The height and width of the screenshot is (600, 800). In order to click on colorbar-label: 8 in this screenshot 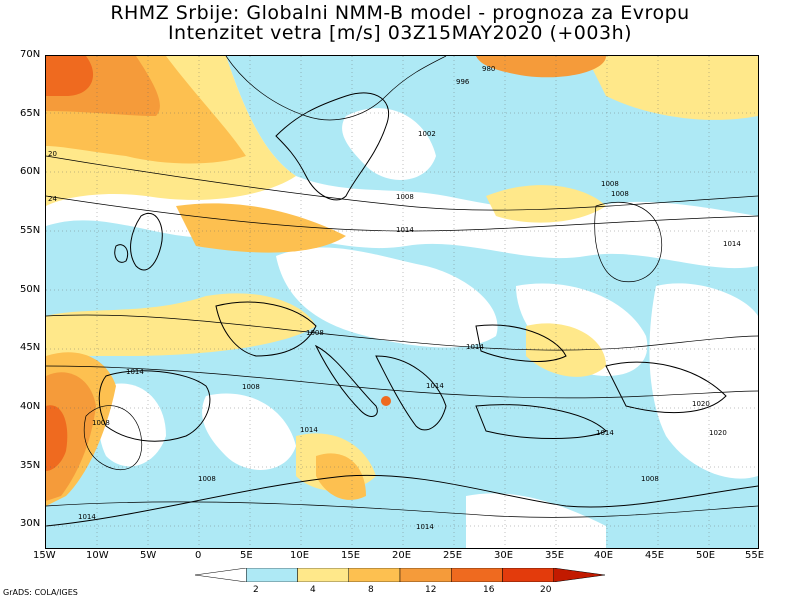, I will do `click(371, 590)`.